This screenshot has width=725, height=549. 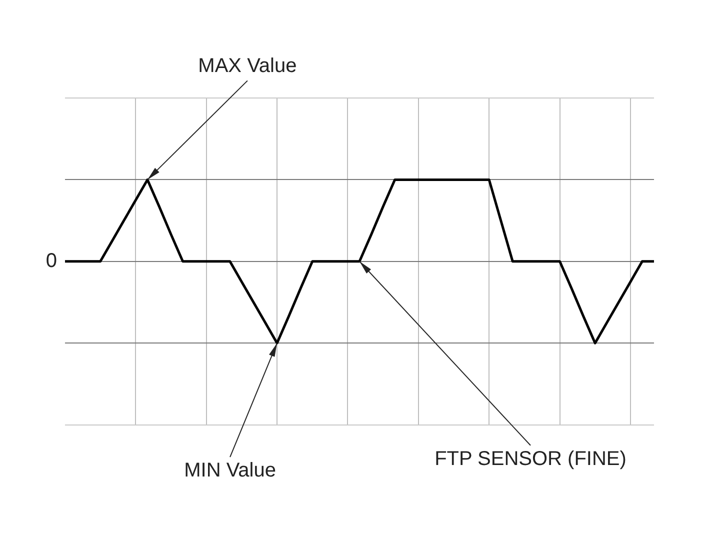 I want to click on text: MIN Value, so click(x=230, y=471).